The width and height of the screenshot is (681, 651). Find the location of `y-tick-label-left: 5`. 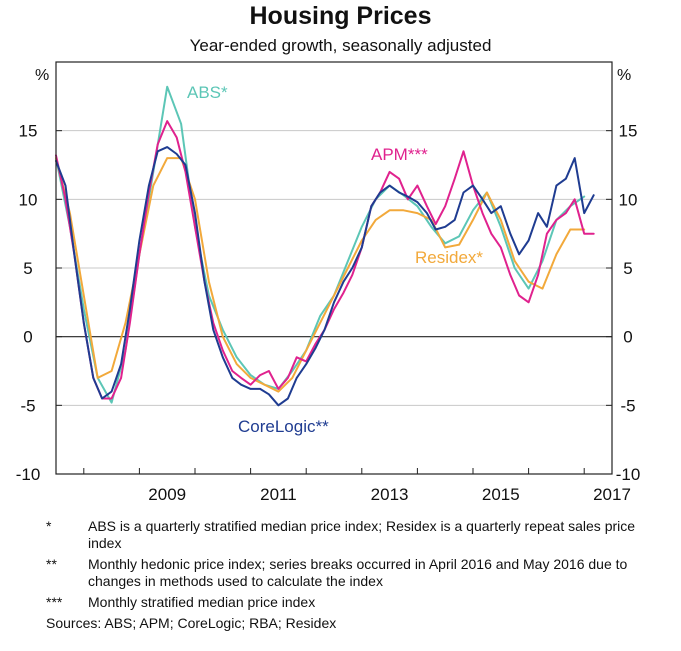

y-tick-label-left: 5 is located at coordinates (27, 268).